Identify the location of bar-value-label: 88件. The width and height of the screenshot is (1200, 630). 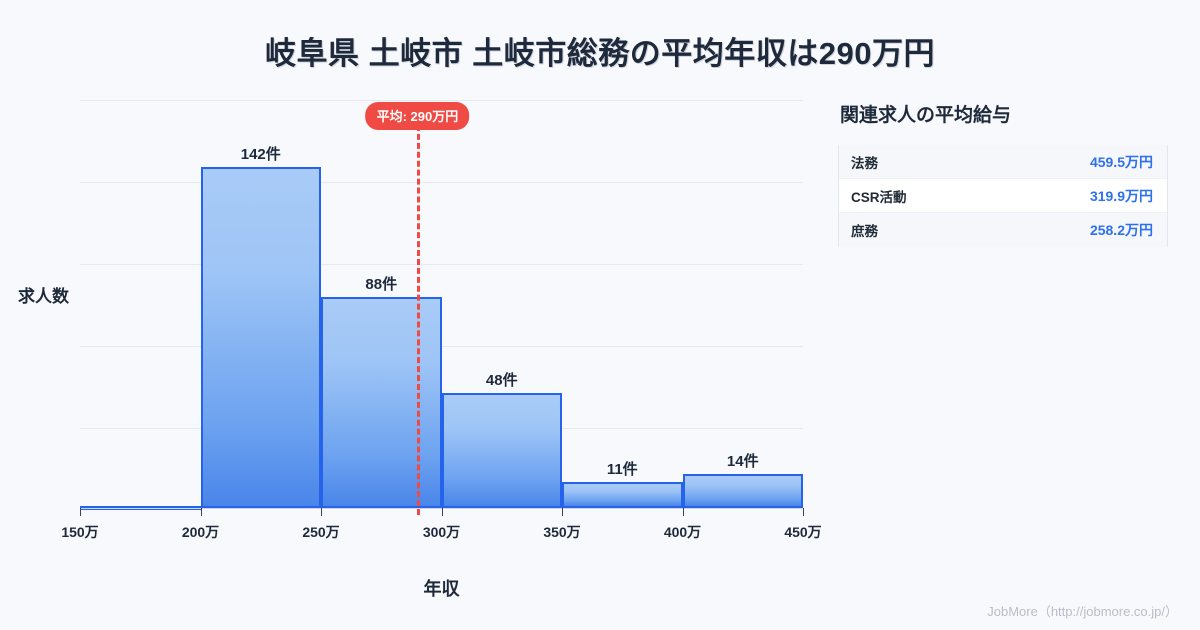
(381, 284).